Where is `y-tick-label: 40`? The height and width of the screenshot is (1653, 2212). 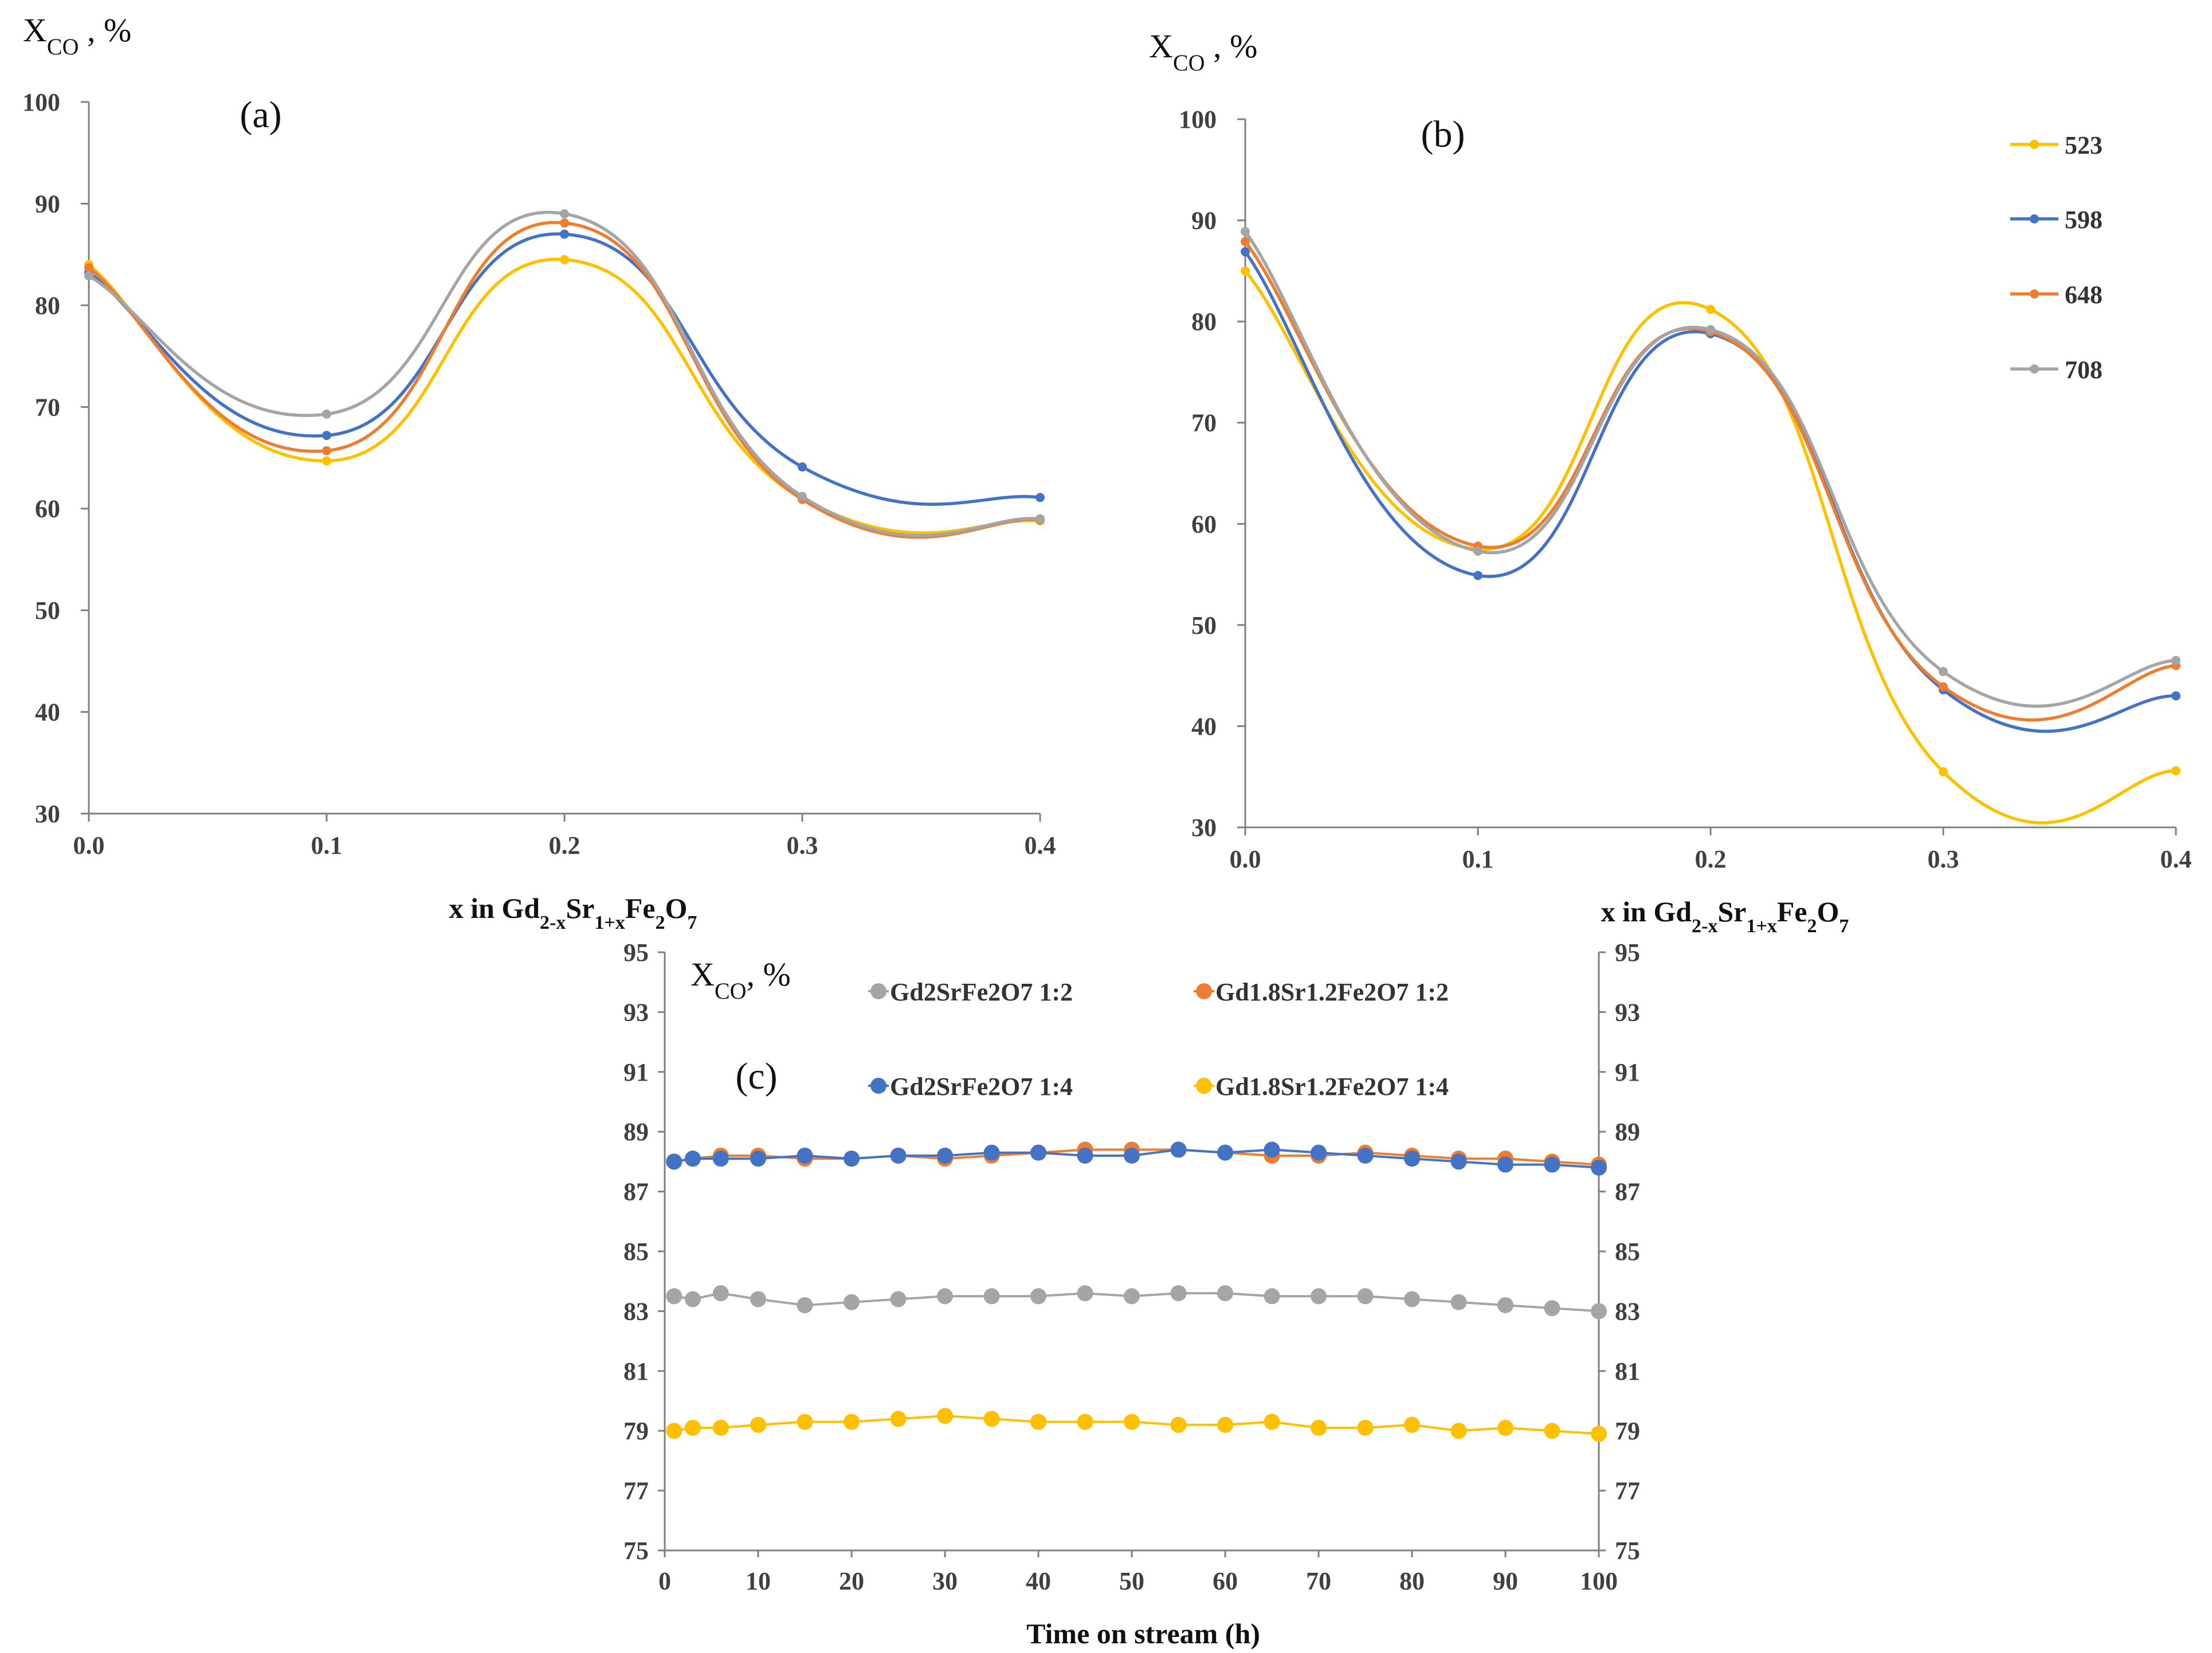
y-tick-label: 40 is located at coordinates (1204, 726).